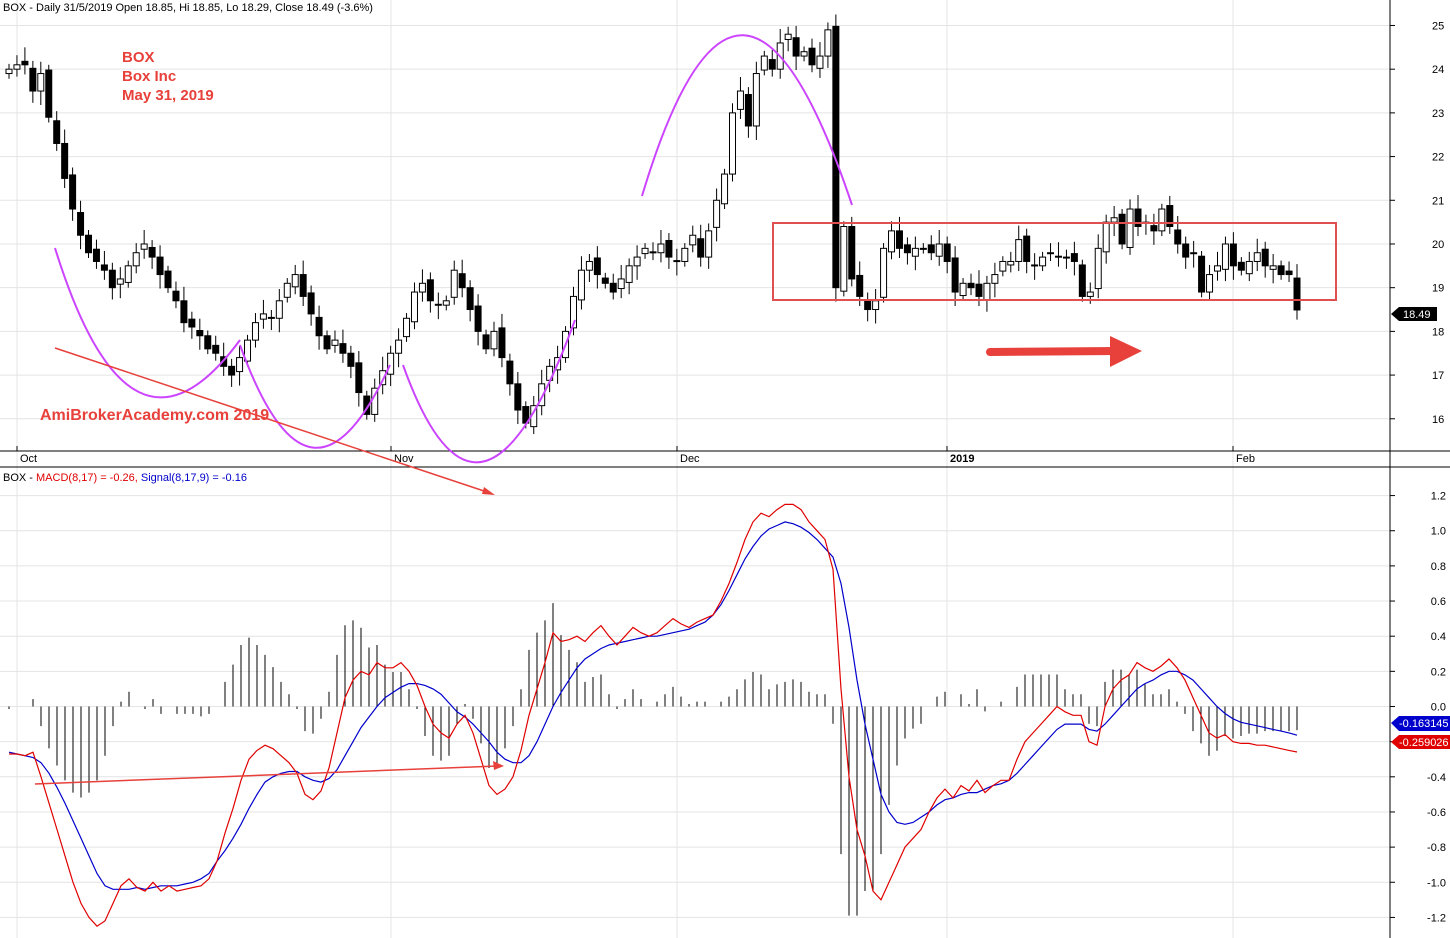  What do you see at coordinates (194, 478) in the screenshot?
I see `macd-header-signal: Signal(8,17,9) = -0.16` at bounding box center [194, 478].